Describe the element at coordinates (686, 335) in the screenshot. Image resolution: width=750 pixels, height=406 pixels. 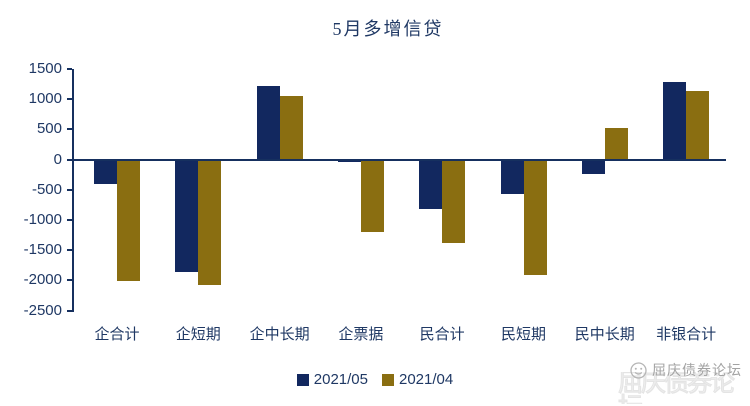
I see `x-axis-category-label: 非银合计` at that location.